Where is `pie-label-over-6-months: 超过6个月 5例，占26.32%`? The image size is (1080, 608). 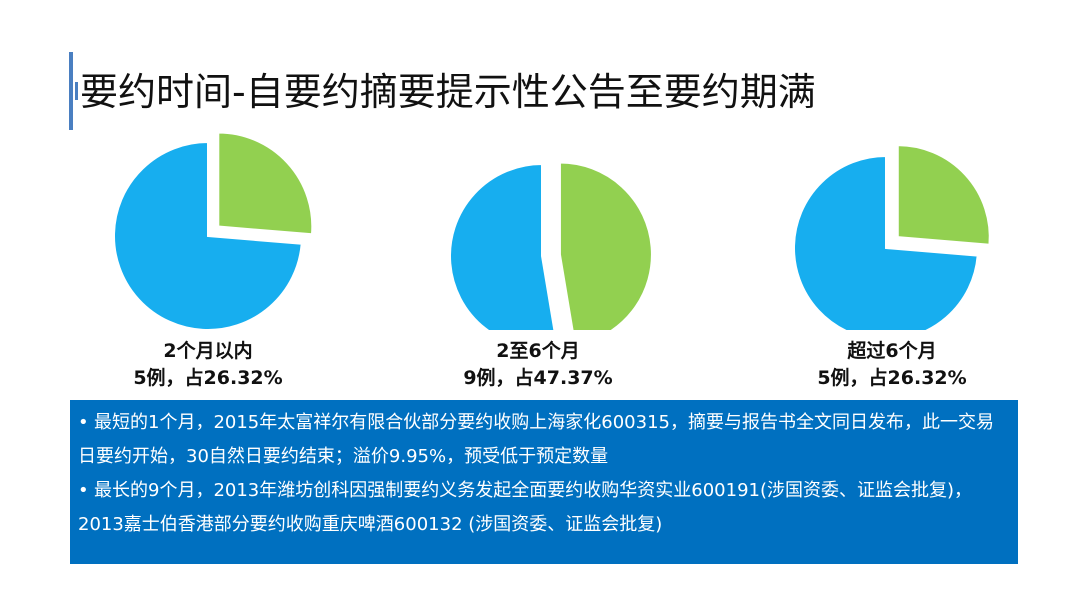
pie-label-over-6-months: 超过6个月 5例，占26.32% is located at coordinates (892, 365).